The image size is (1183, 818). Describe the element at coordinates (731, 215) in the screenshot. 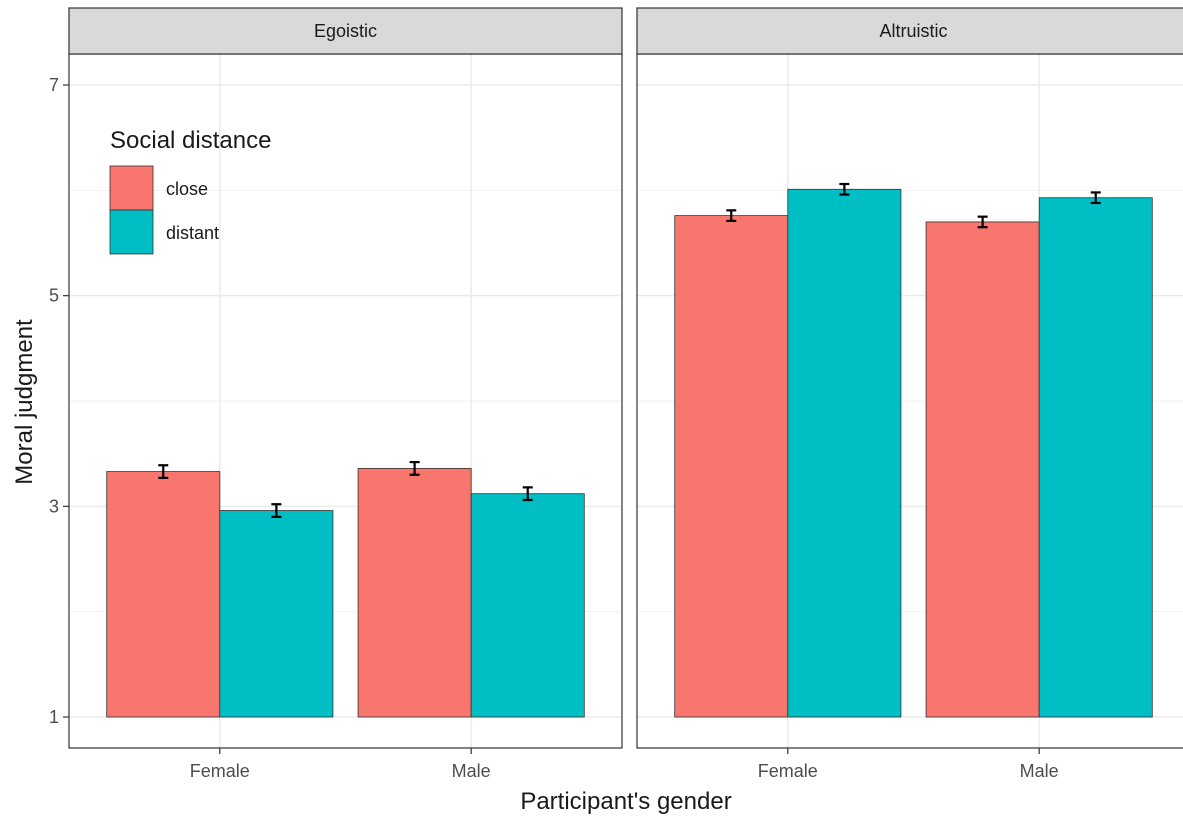

I see `errorbar-altruistic-female-close` at that location.